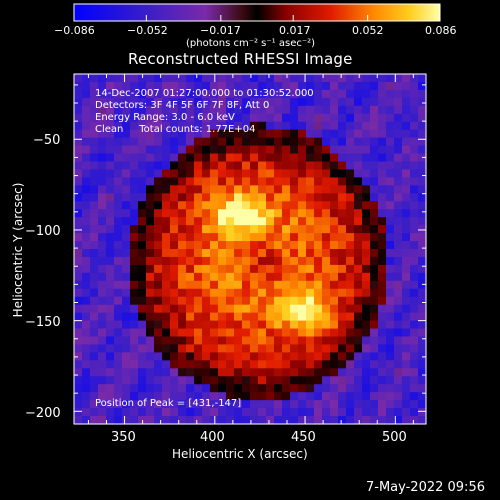 The image size is (500, 500). What do you see at coordinates (123, 437) in the screenshot?
I see `x-tick-label: 350` at bounding box center [123, 437].